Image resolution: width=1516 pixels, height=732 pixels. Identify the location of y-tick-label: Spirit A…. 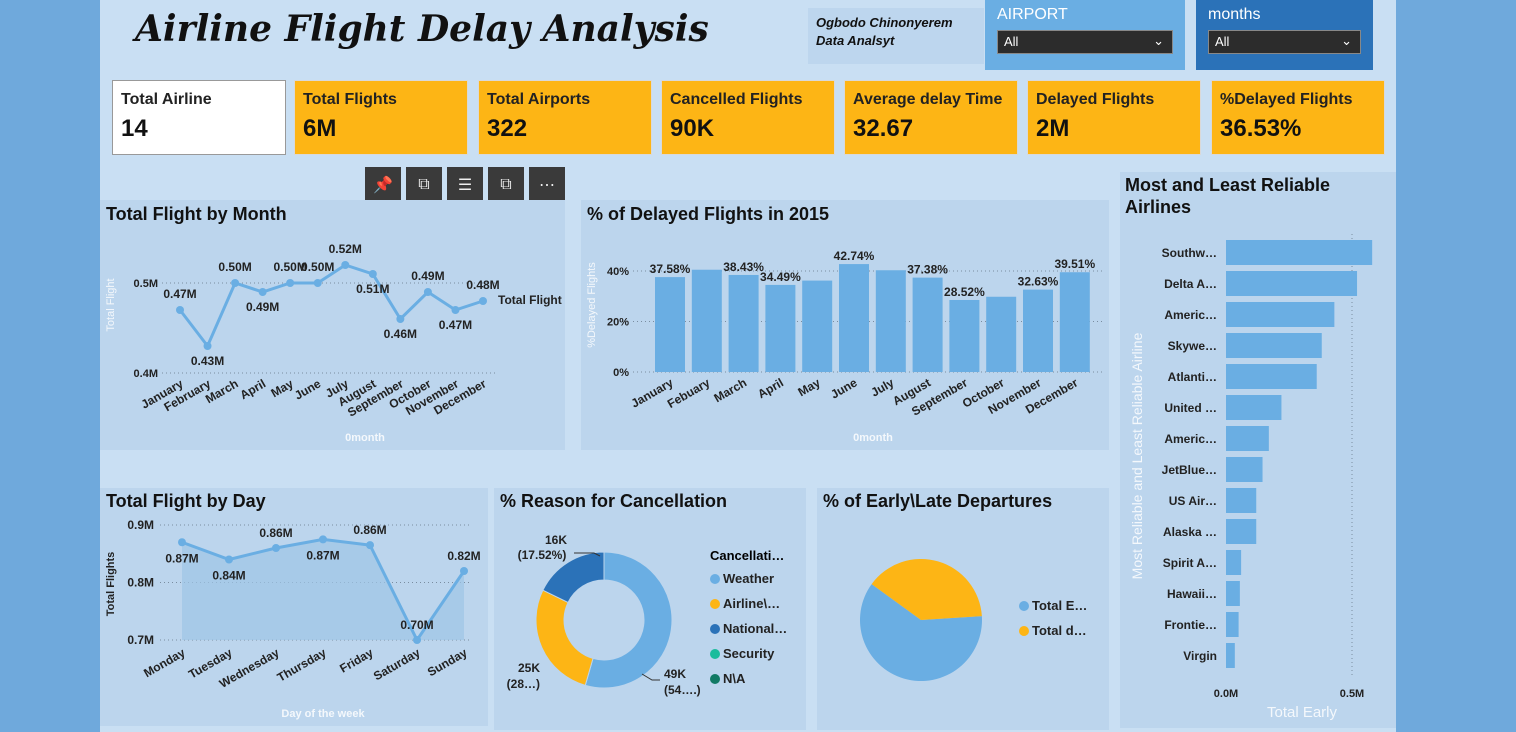
(1190, 563).